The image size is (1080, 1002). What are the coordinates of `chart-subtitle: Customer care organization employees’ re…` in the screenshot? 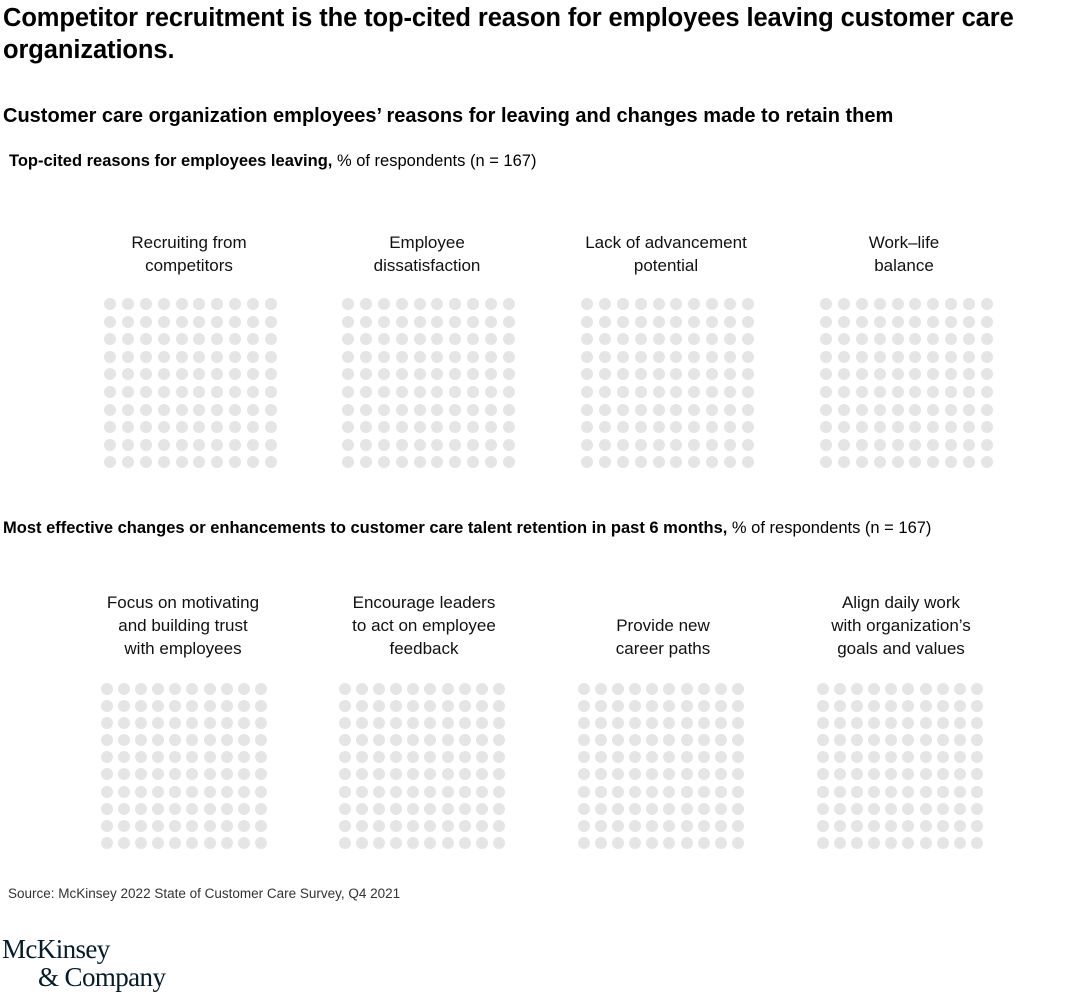 It's located at (448, 116).